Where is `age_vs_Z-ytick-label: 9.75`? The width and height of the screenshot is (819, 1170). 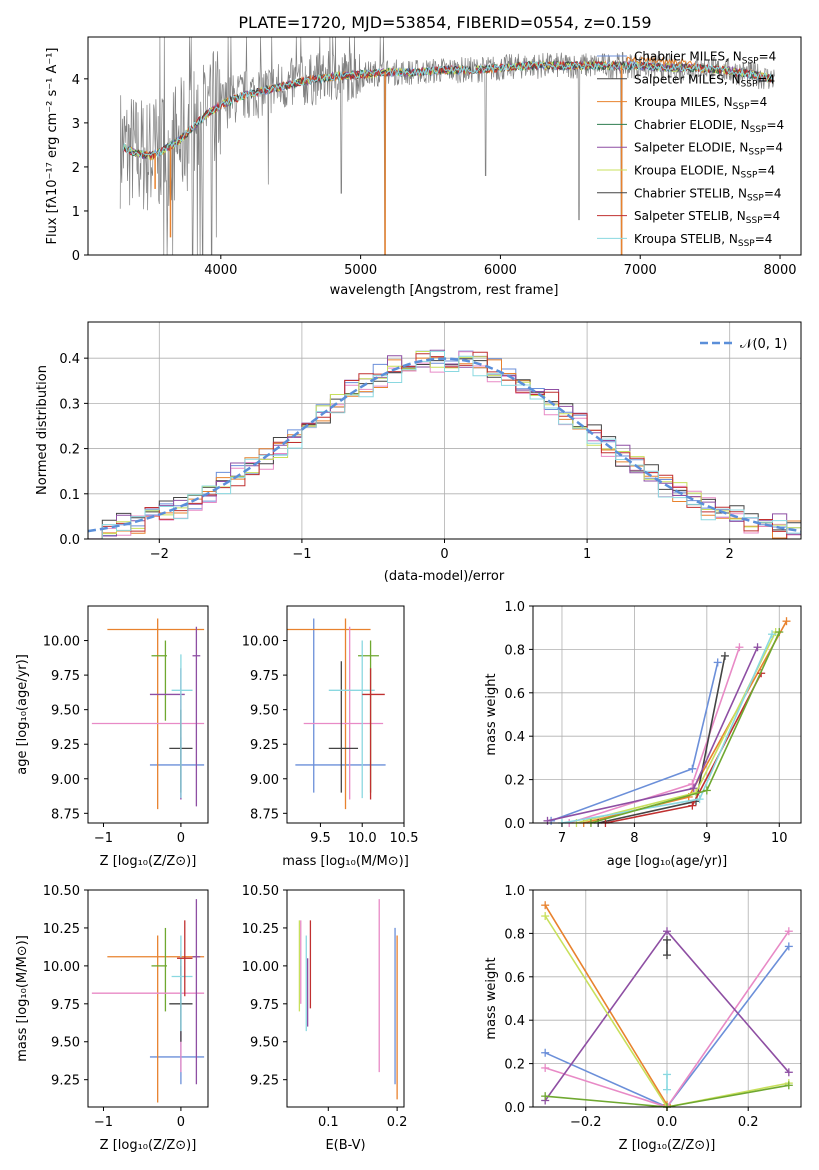
age_vs_Z-ytick-label: 9.75 is located at coordinates (65, 676).